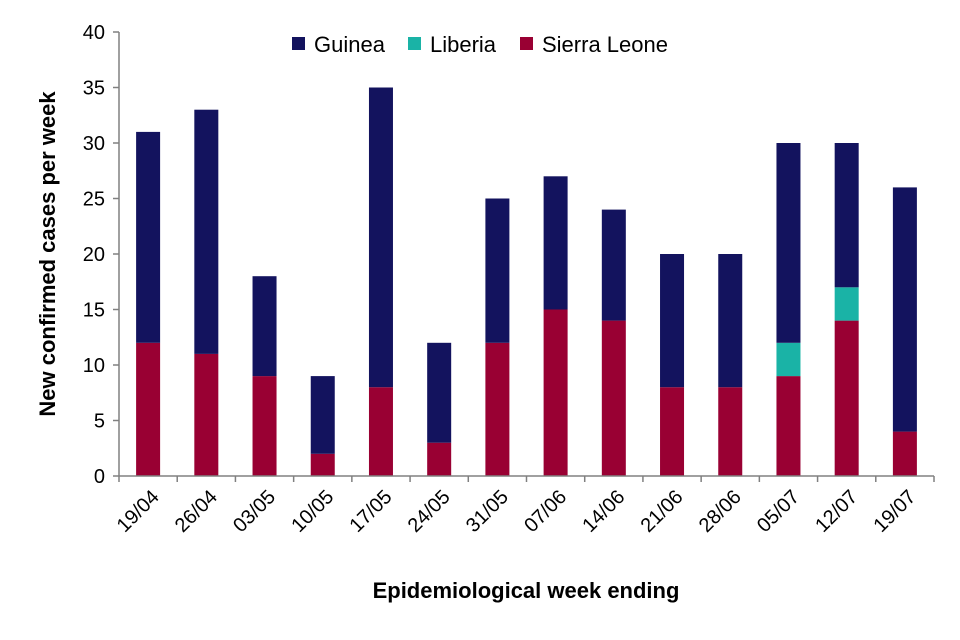 Image resolution: width=960 pixels, height=640 pixels. What do you see at coordinates (94, 200) in the screenshot?
I see `y-tick-label: 25` at bounding box center [94, 200].